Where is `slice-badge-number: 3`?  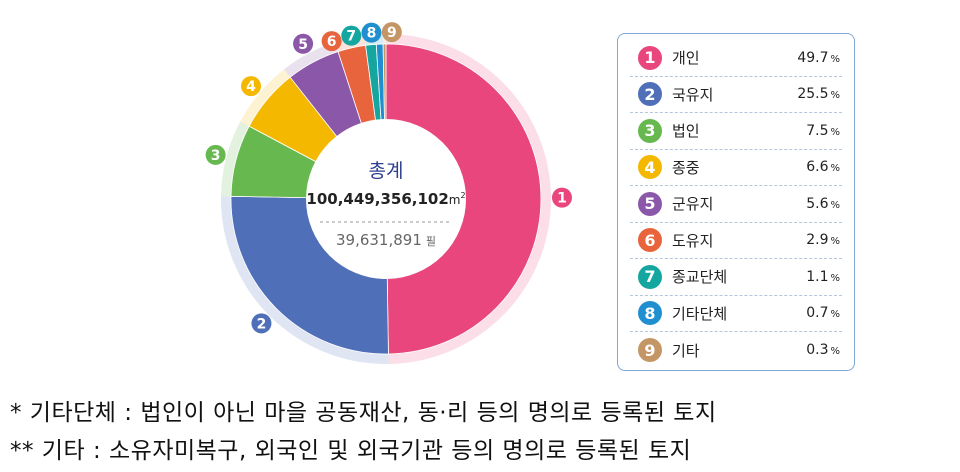
slice-badge-number: 3 is located at coordinates (216, 156).